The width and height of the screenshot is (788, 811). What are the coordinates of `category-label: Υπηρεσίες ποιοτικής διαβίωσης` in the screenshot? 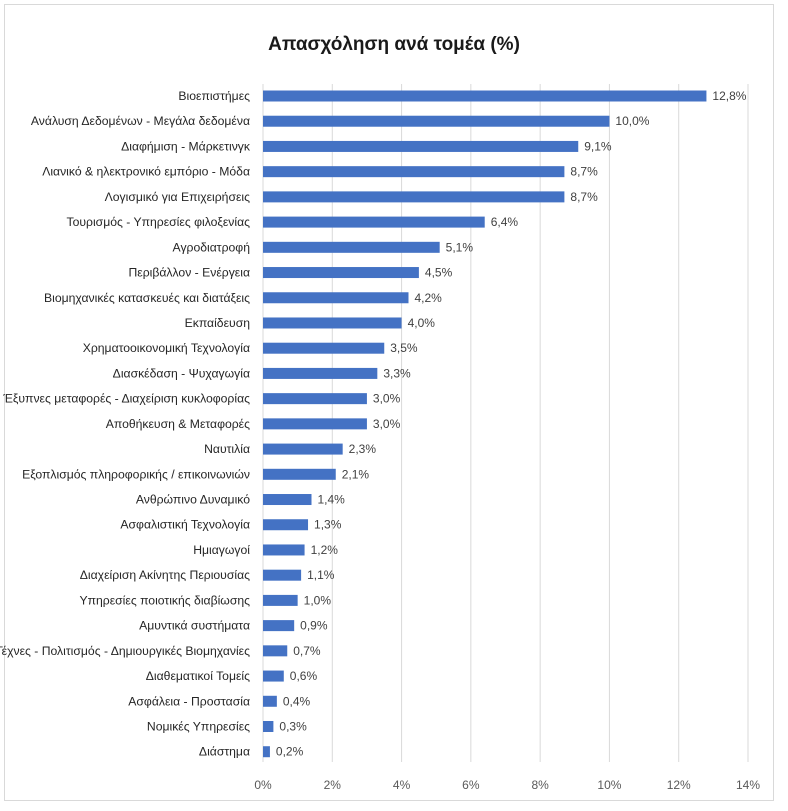 It's located at (164, 600).